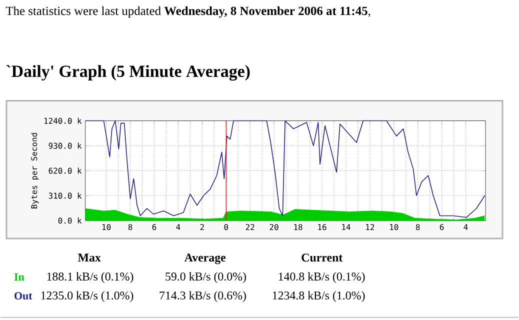 This screenshot has height=320, width=519. What do you see at coordinates (322, 257) in the screenshot?
I see `text: Current` at bounding box center [322, 257].